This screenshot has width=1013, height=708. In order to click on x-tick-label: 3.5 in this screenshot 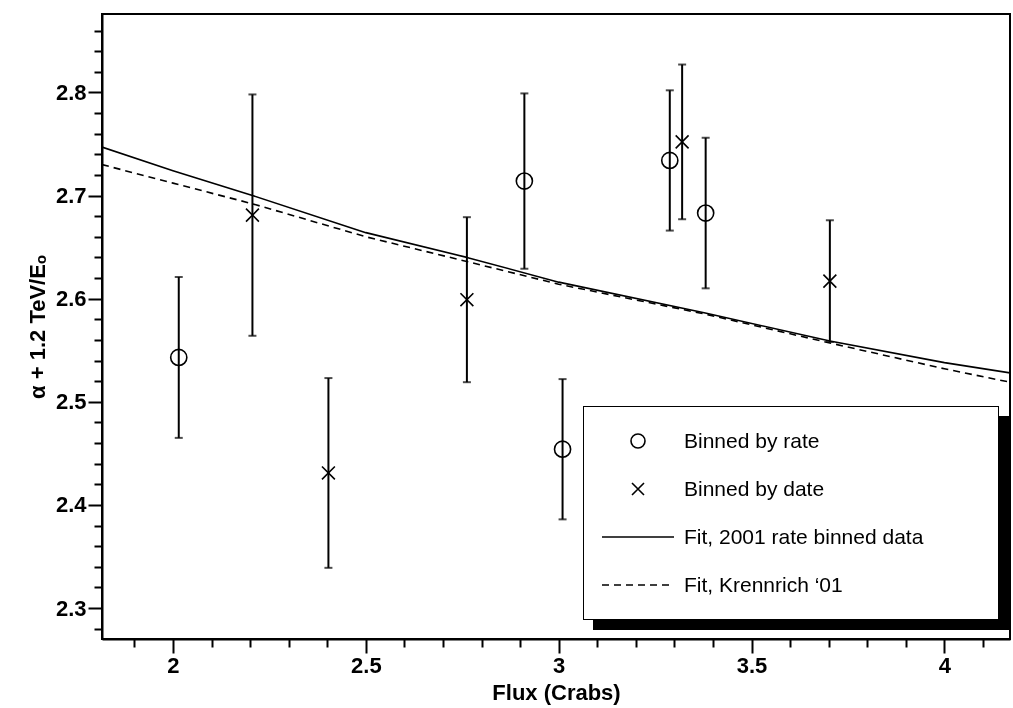, I will do `click(752, 665)`.